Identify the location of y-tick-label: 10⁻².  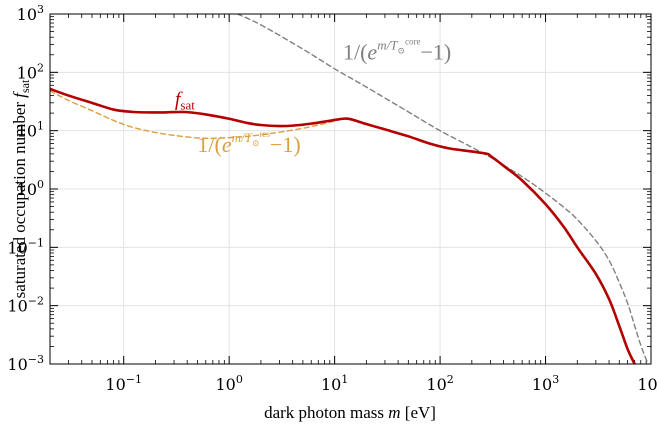
(25, 305).